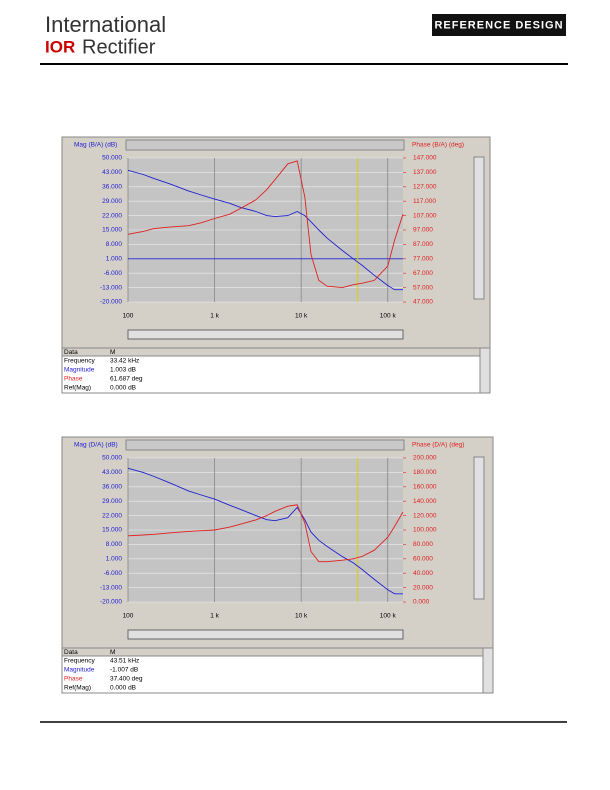 This screenshot has height=790, width=610. I want to click on badge-text: REFERENCE DESIGN, so click(498, 25).